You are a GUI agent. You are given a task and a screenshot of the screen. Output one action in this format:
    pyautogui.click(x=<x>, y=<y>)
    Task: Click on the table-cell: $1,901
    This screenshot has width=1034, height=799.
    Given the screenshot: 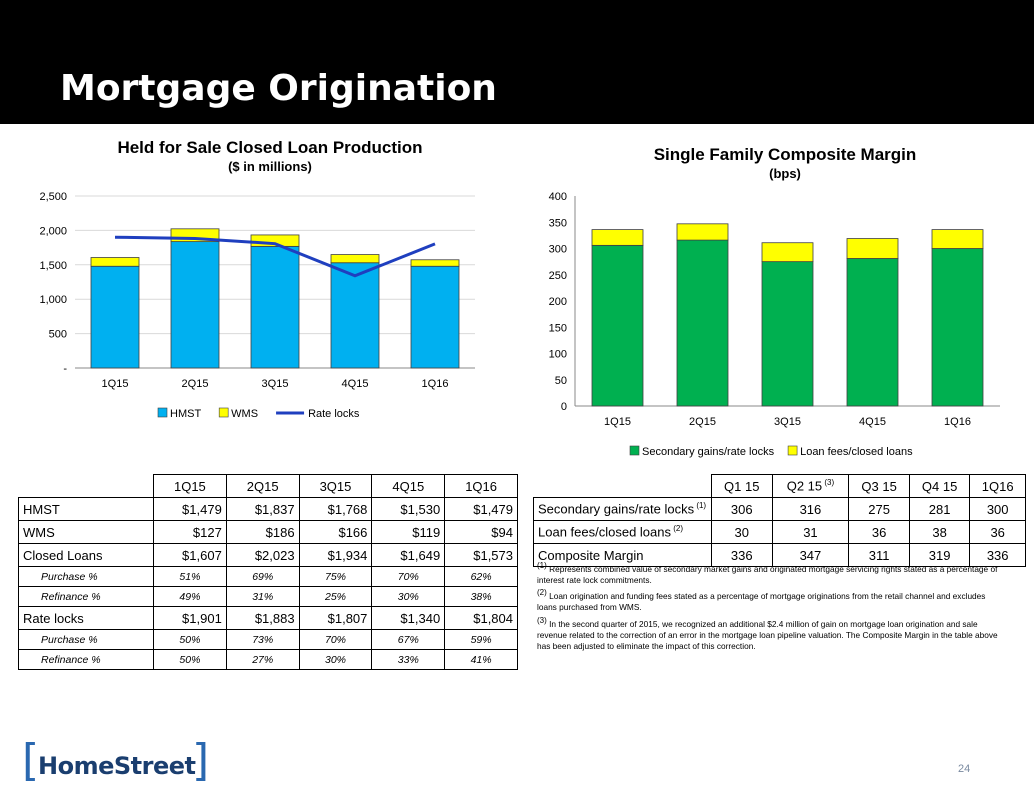 What is the action you would take?
    pyautogui.click(x=190, y=618)
    